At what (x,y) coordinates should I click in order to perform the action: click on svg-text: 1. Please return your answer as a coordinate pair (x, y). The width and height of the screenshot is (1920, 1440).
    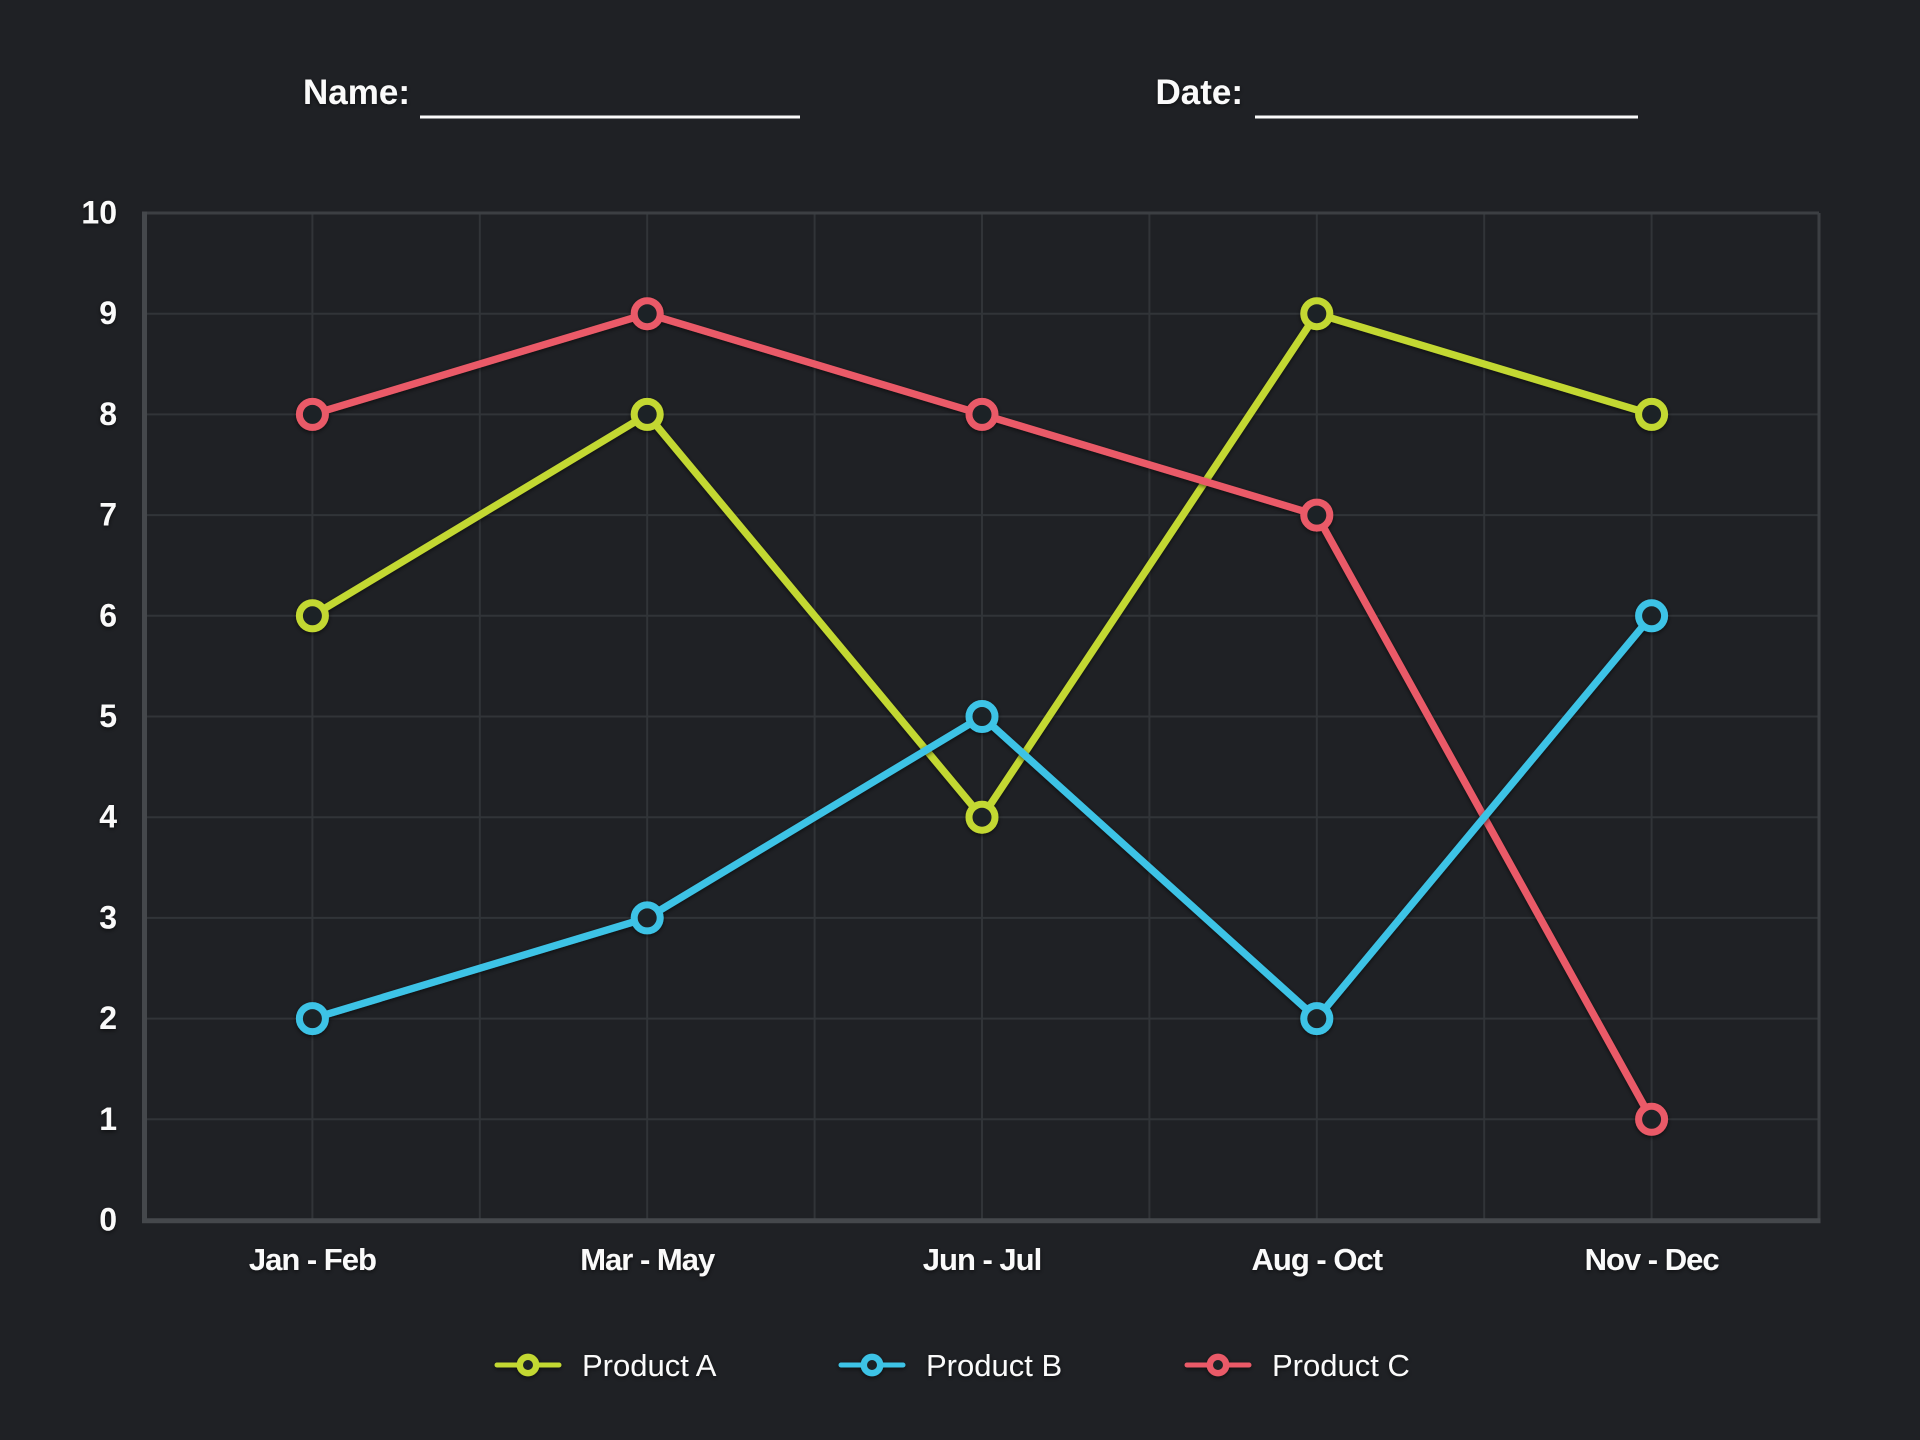
    Looking at the image, I should click on (108, 1119).